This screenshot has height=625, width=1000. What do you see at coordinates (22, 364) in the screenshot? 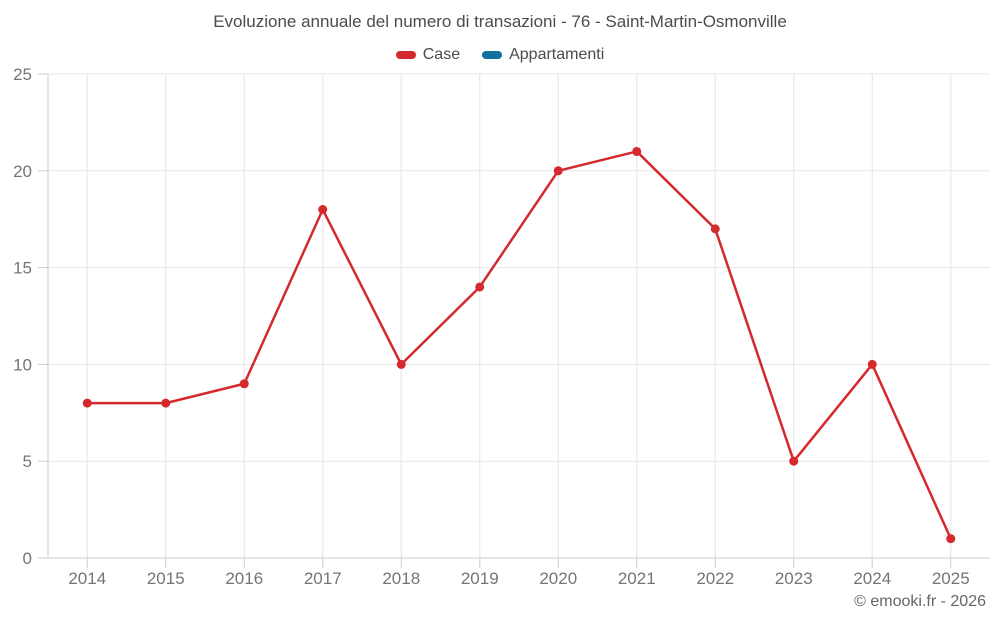
I see `y-axis-label: 10` at bounding box center [22, 364].